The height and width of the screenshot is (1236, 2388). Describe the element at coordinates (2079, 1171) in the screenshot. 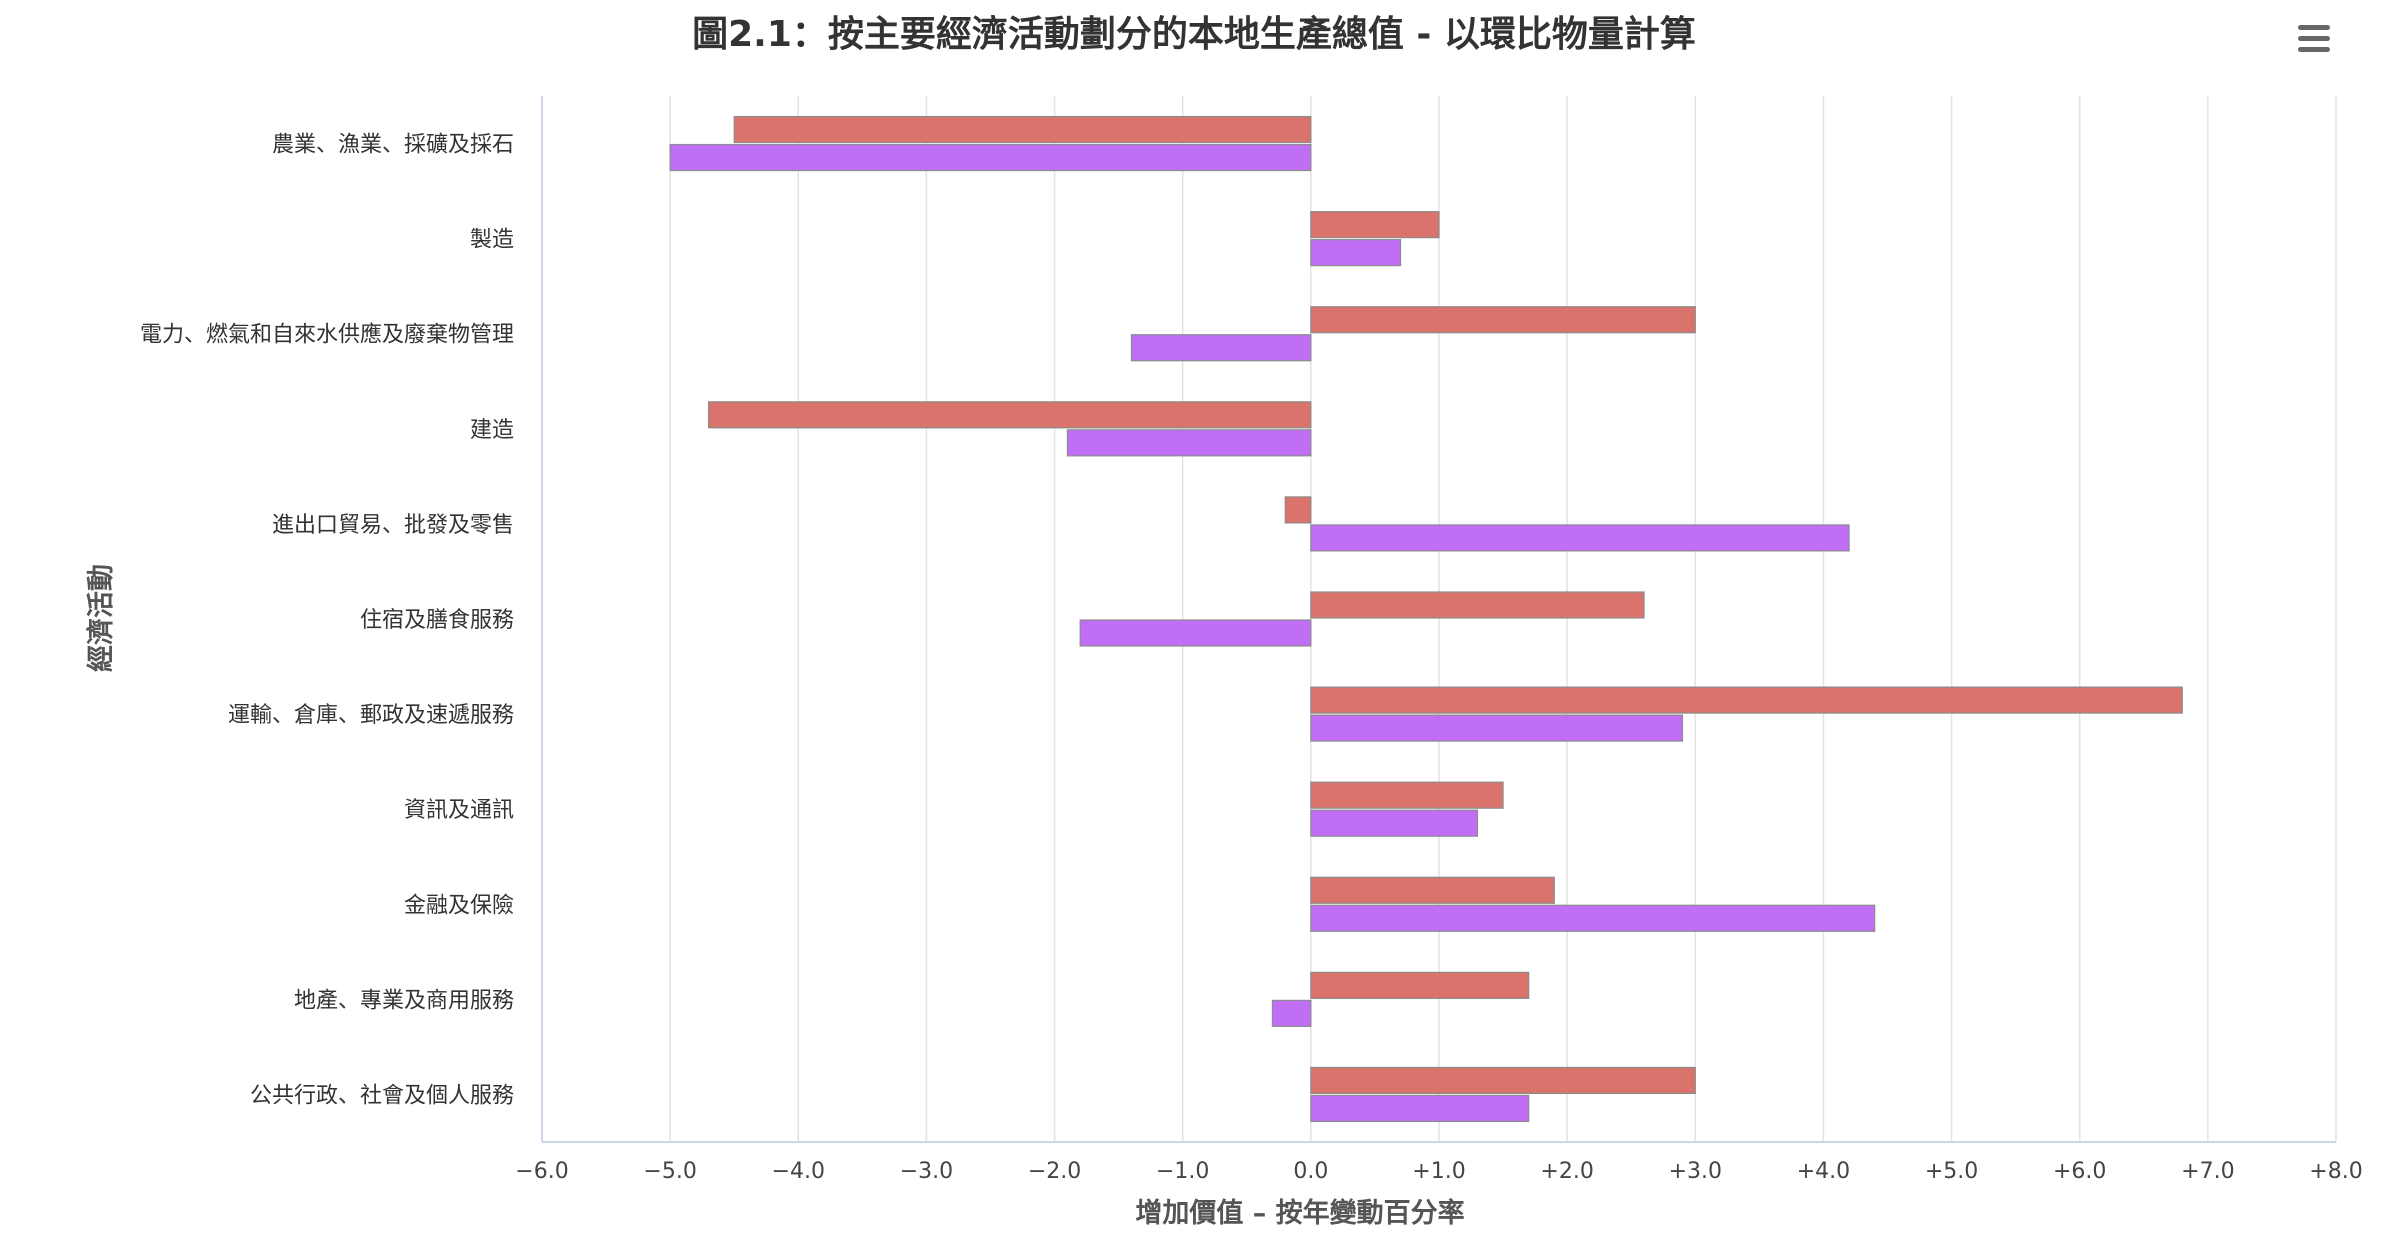

I see `x-tick-label: +6.0` at that location.